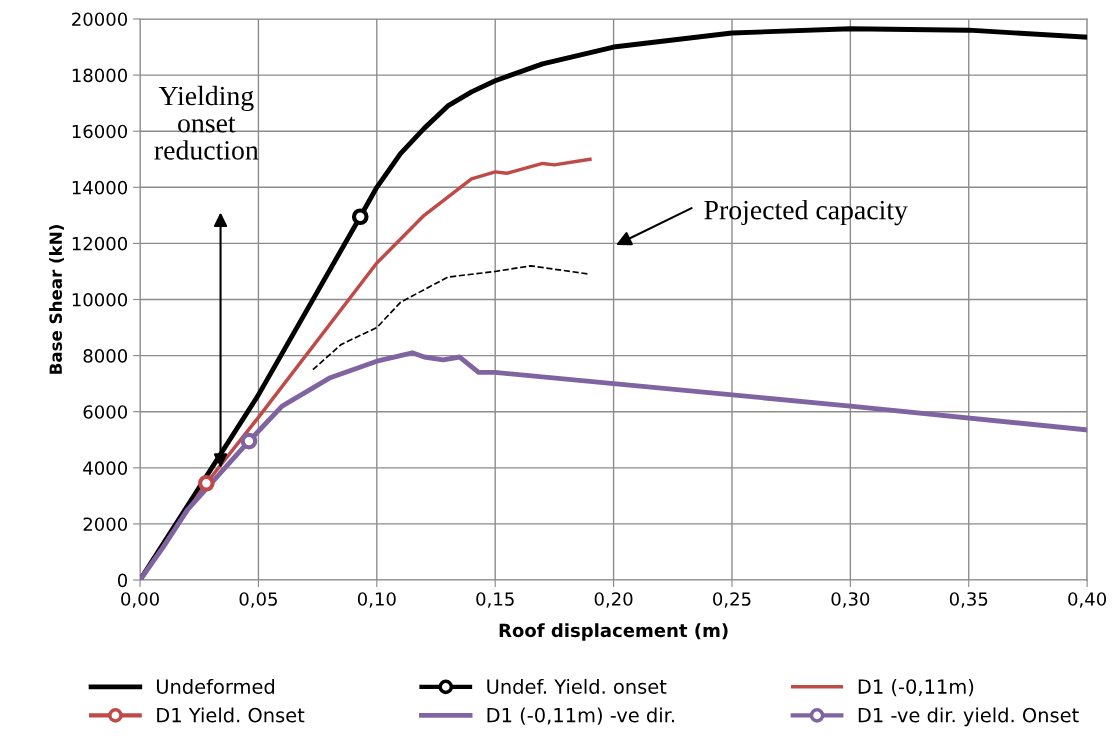  What do you see at coordinates (850, 600) in the screenshot?
I see `x-tick-label: 0,30` at bounding box center [850, 600].